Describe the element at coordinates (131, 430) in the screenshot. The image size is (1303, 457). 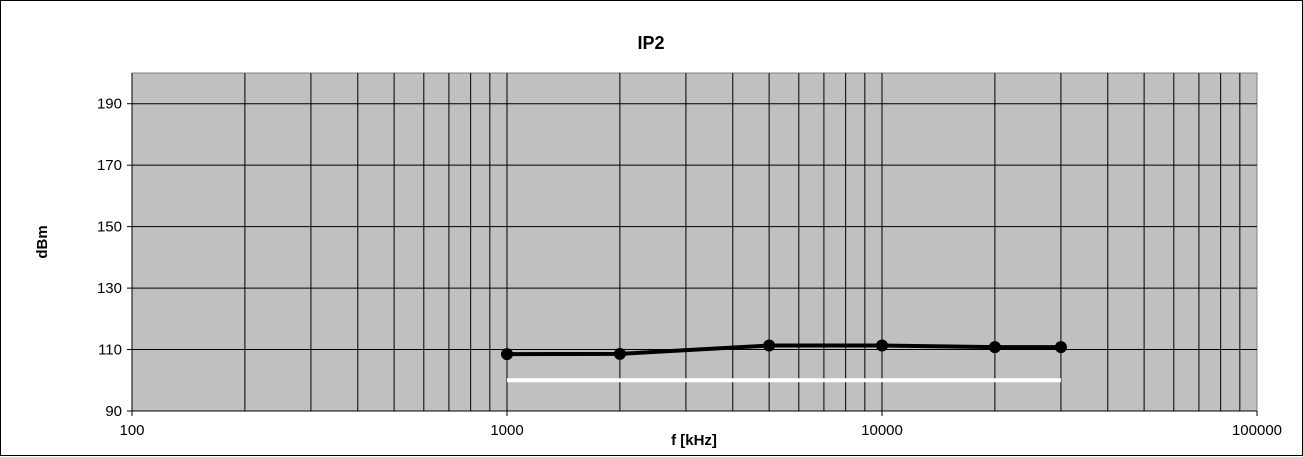
I see `x-tick-label: 100` at that location.